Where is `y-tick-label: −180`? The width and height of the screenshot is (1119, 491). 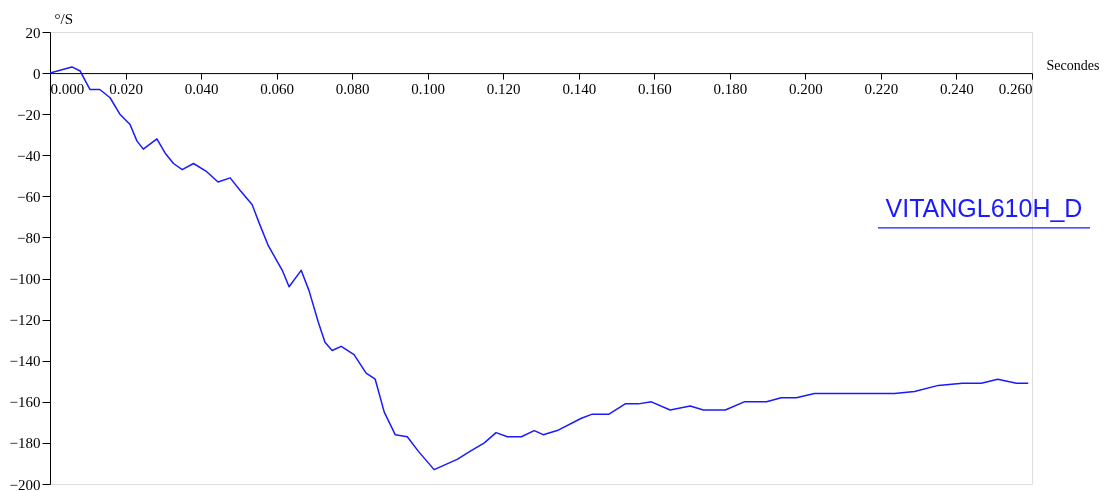
y-tick-label: −180 is located at coordinates (25, 443).